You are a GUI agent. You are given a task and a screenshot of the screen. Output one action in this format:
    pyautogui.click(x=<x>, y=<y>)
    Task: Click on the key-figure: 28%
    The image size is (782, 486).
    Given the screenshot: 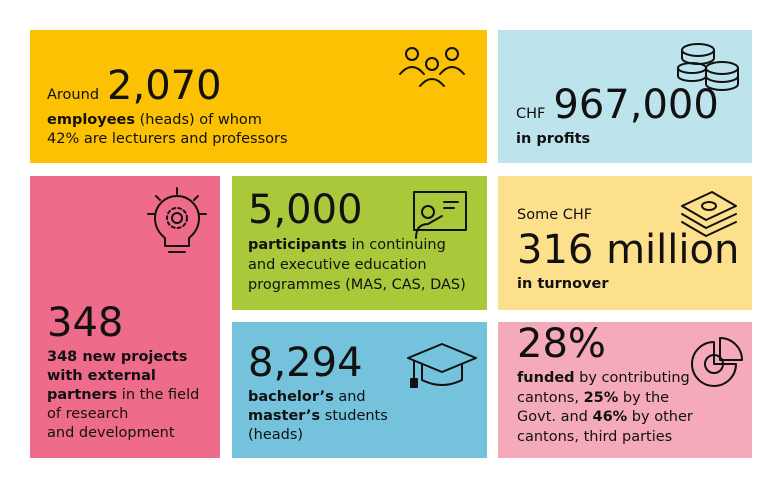 What is the action you would take?
    pyautogui.click(x=561, y=344)
    